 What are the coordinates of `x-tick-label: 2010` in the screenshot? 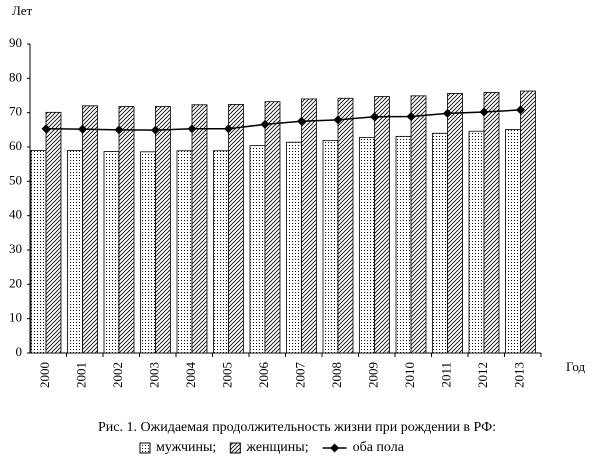 It's located at (409, 375).